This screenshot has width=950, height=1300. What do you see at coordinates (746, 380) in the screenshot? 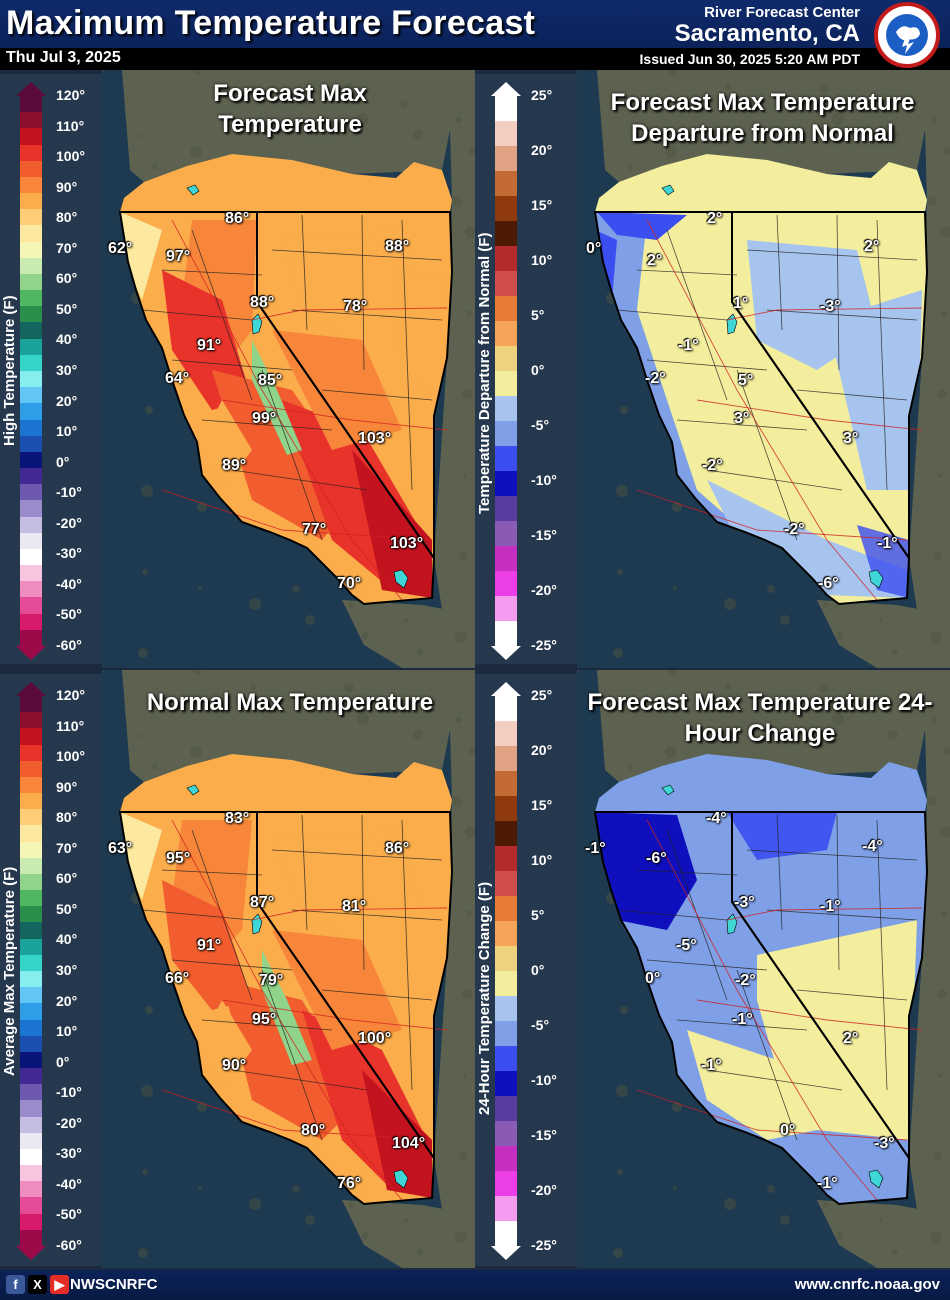
I see `map-value-label: 5°` at bounding box center [746, 380].